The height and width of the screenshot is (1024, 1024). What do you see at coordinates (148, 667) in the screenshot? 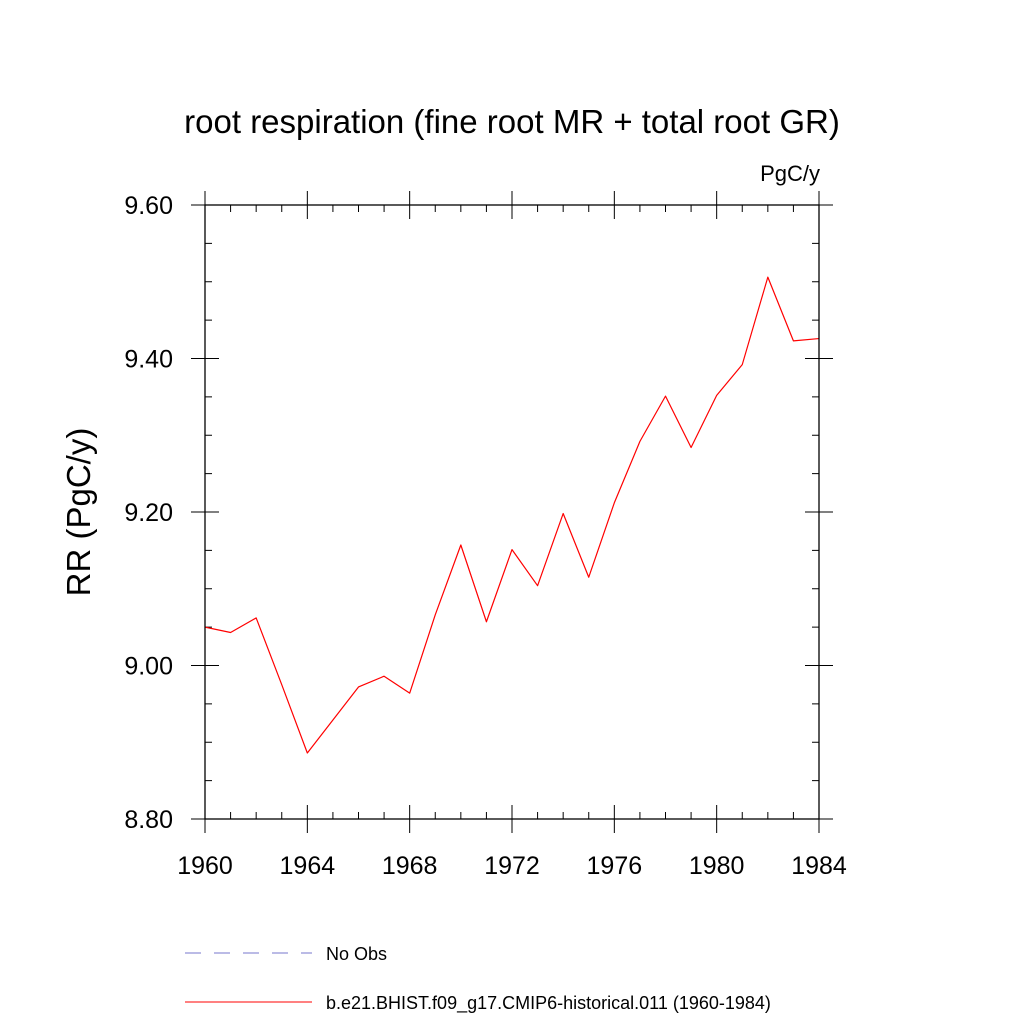
I see `y-tick-label: 9.00` at bounding box center [148, 667].